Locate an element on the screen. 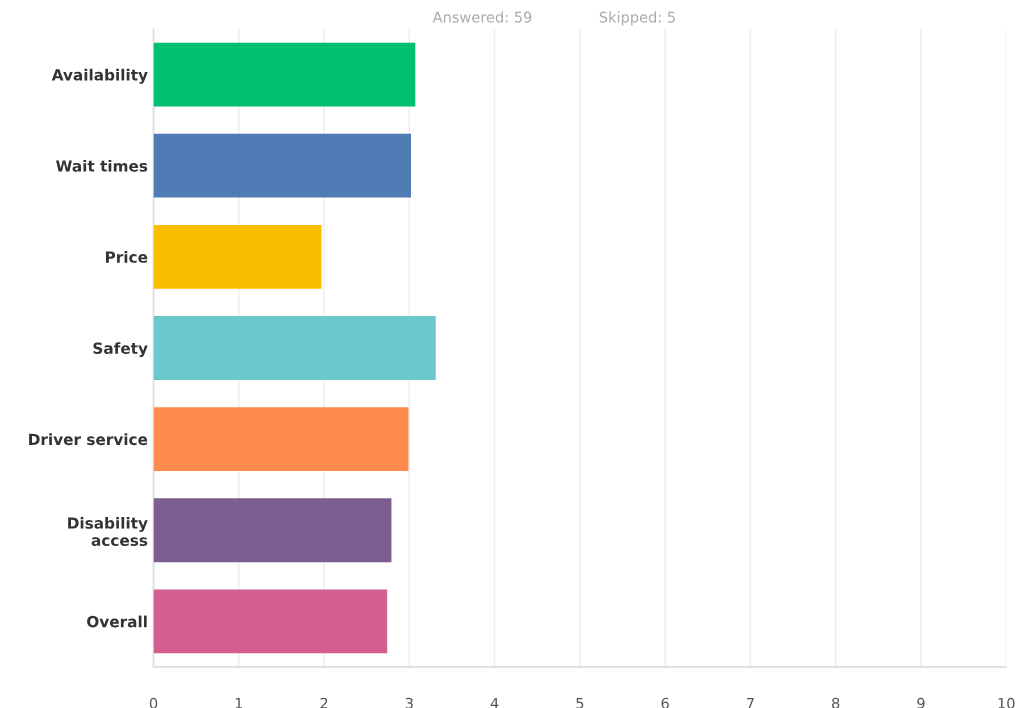 This screenshot has width=1020, height=708. x-tick-label: 3 is located at coordinates (409, 702).